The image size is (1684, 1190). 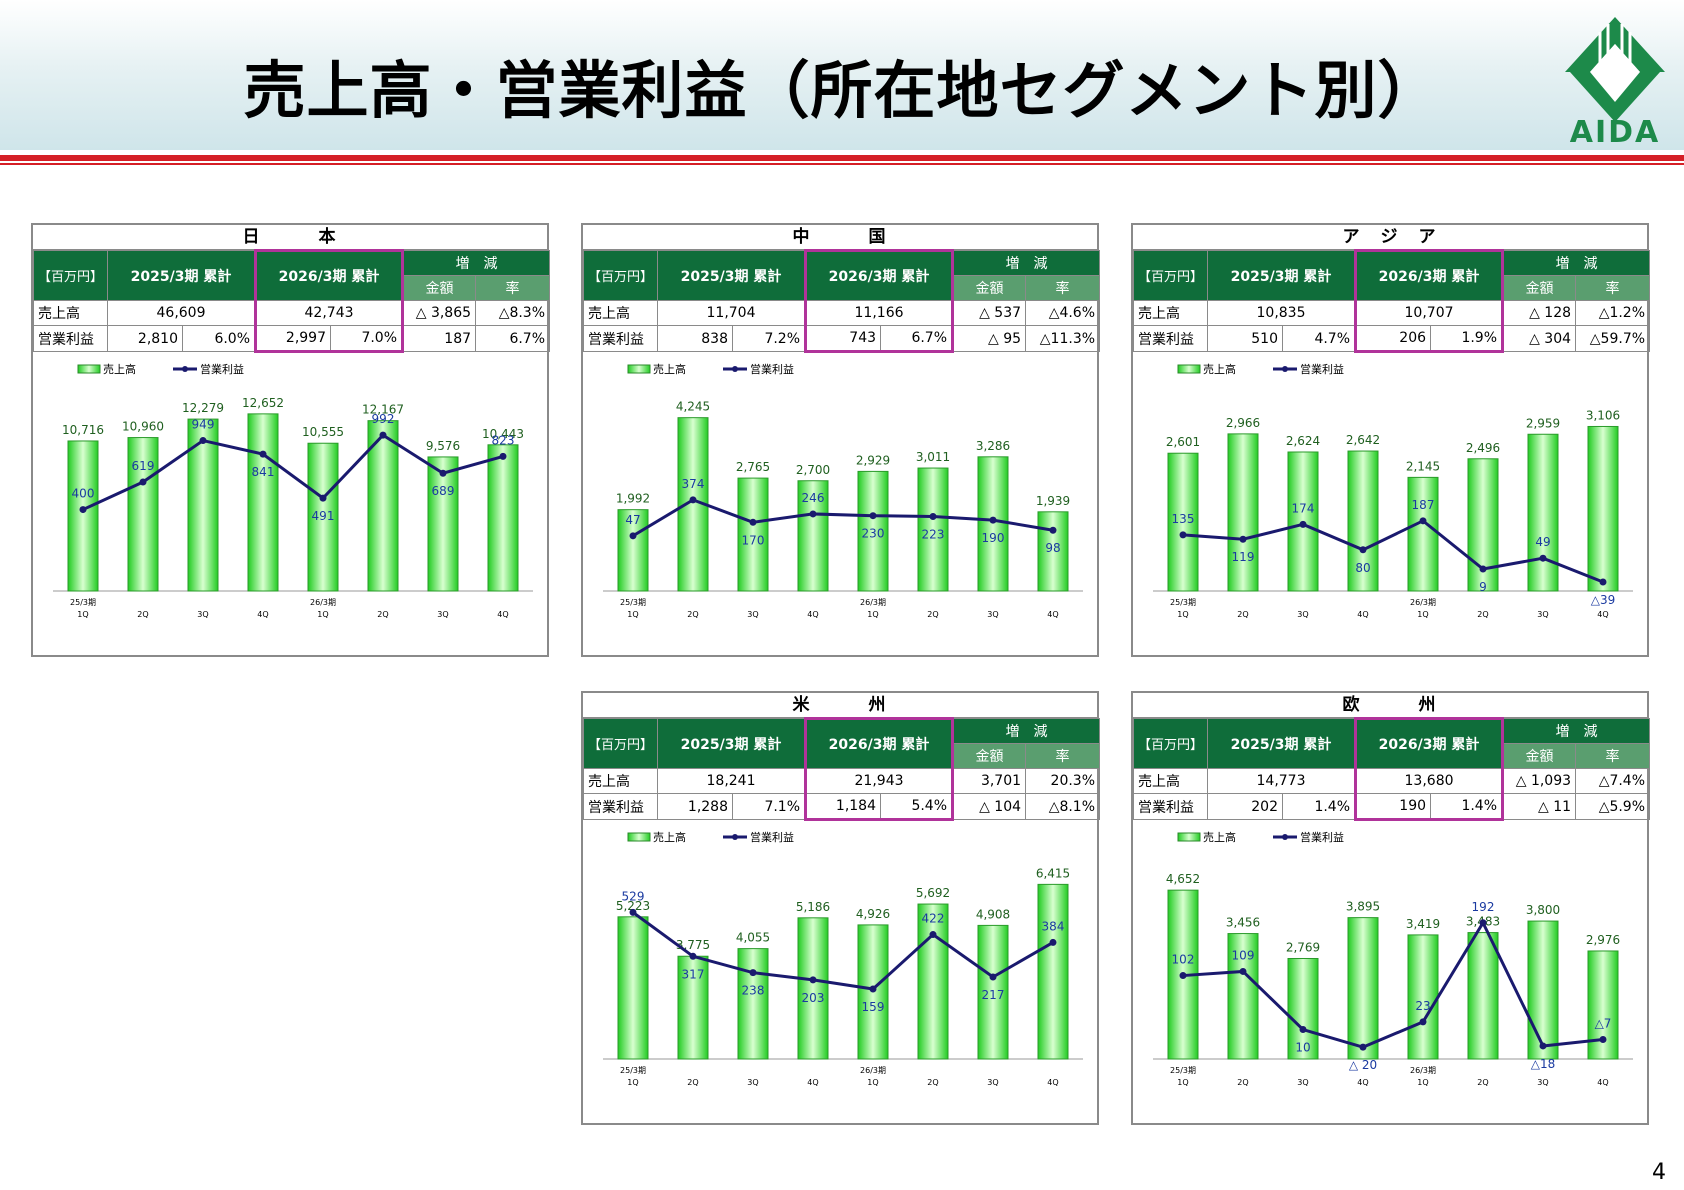 I want to click on op-income-label: 400, so click(x=83, y=494).